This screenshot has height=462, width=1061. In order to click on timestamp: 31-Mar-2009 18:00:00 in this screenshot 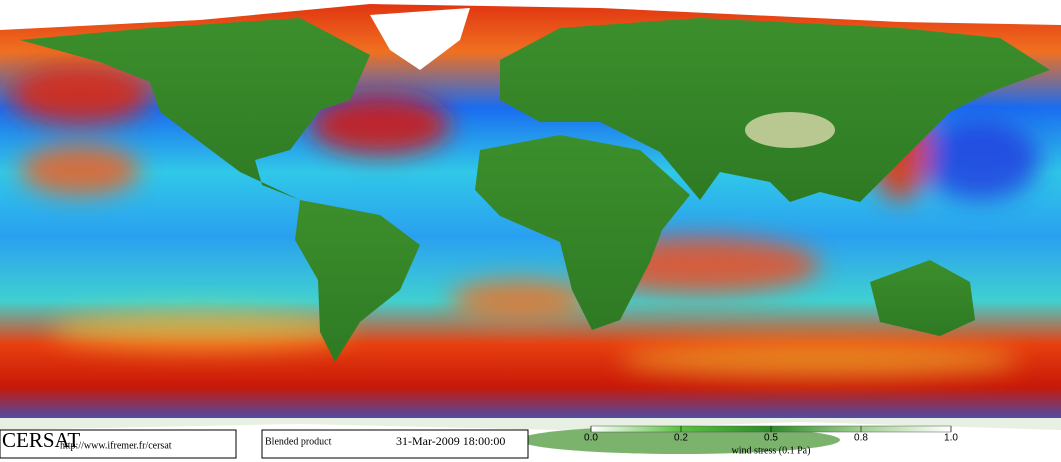, I will do `click(450, 441)`.